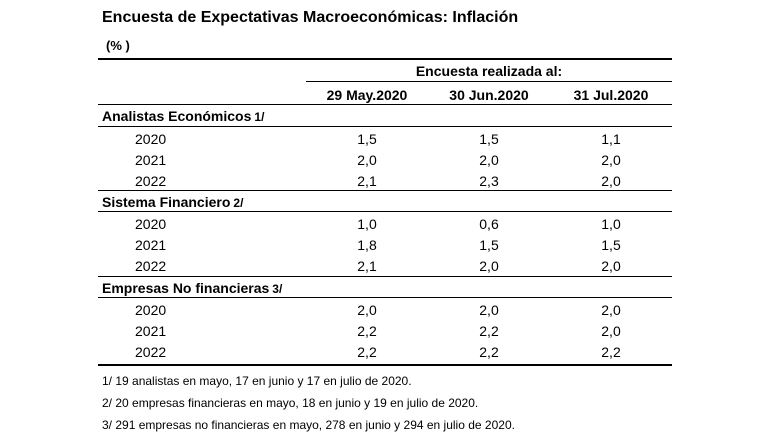 Image resolution: width=780 pixels, height=437 pixels. What do you see at coordinates (166, 202) in the screenshot?
I see `section-name: Sistema Financiero` at bounding box center [166, 202].